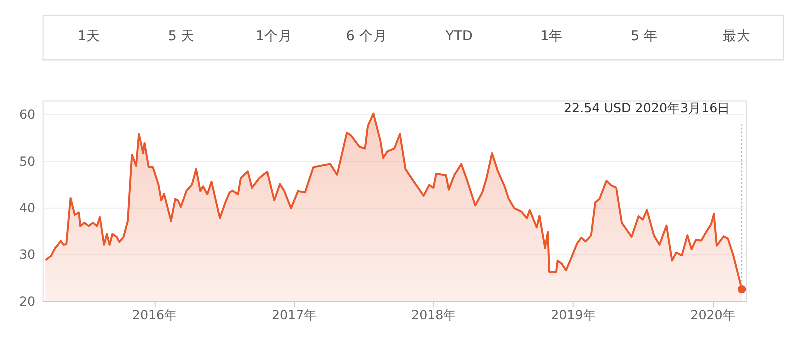 The width and height of the screenshot is (794, 360). I want to click on text: 6 个月, so click(367, 36).